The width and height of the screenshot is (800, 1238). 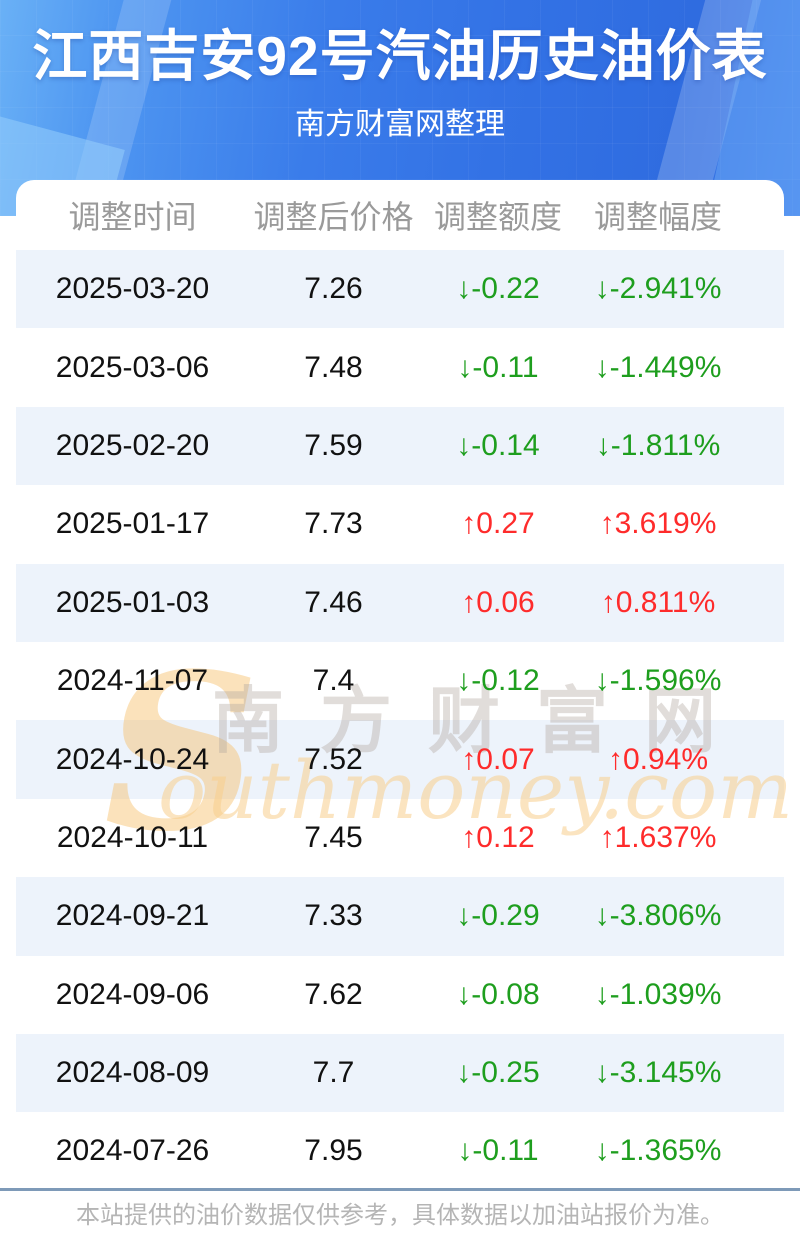 What do you see at coordinates (658, 916) in the screenshot?
I see `cell-percent: ↓-3.806%` at bounding box center [658, 916].